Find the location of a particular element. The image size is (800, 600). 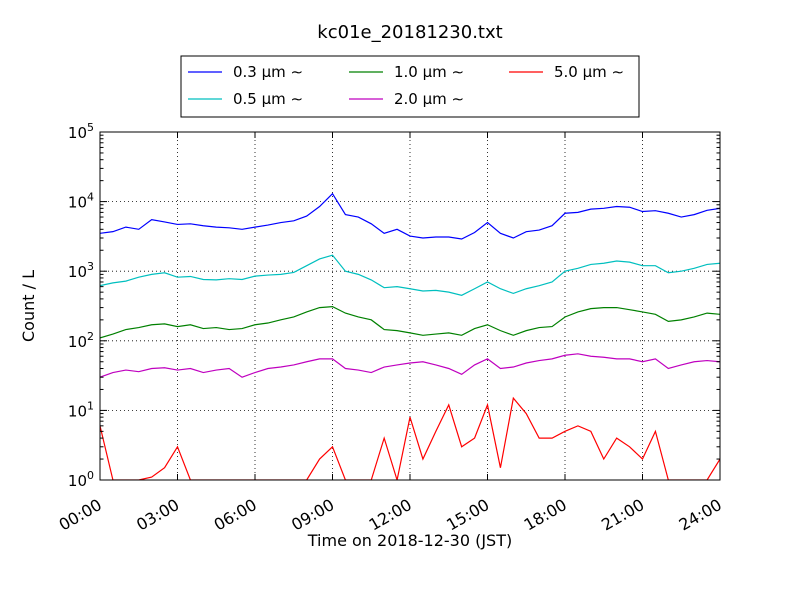

legend-label-3: 2.0 μm ∼ is located at coordinates (429, 99).